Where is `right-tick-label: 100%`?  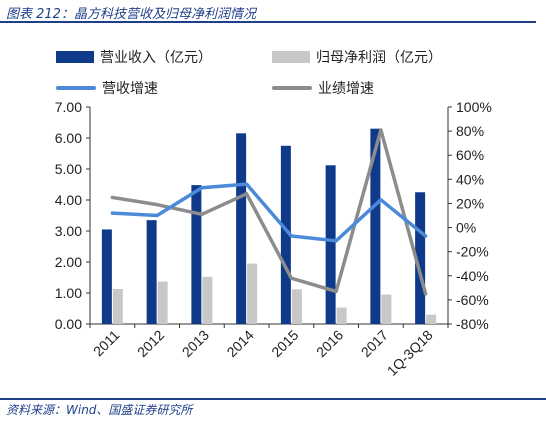
right-tick-label: 100% is located at coordinates (474, 107).